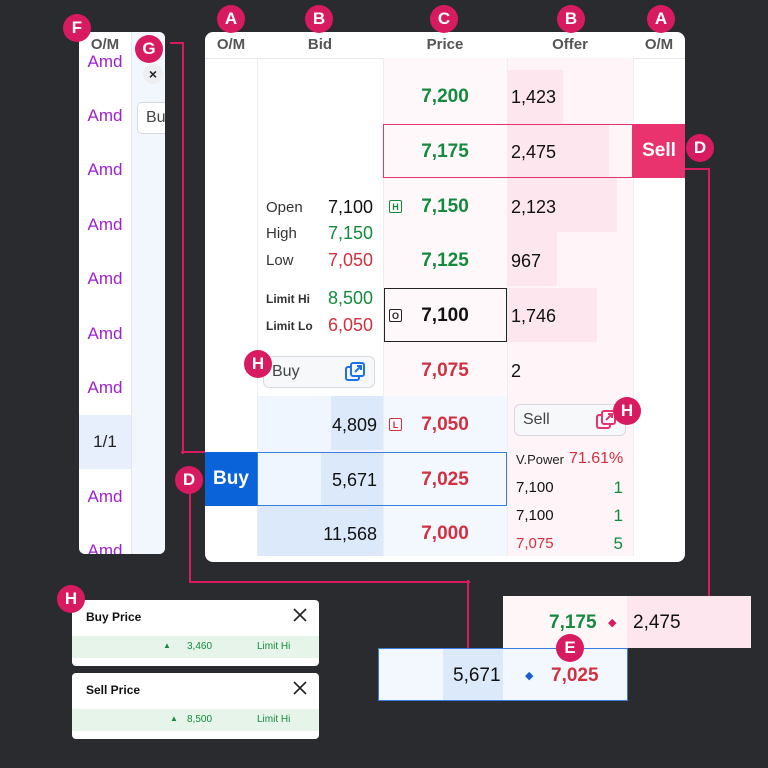 The width and height of the screenshot is (768, 768). Describe the element at coordinates (350, 534) in the screenshot. I see `bid-volume: 11,568` at that location.